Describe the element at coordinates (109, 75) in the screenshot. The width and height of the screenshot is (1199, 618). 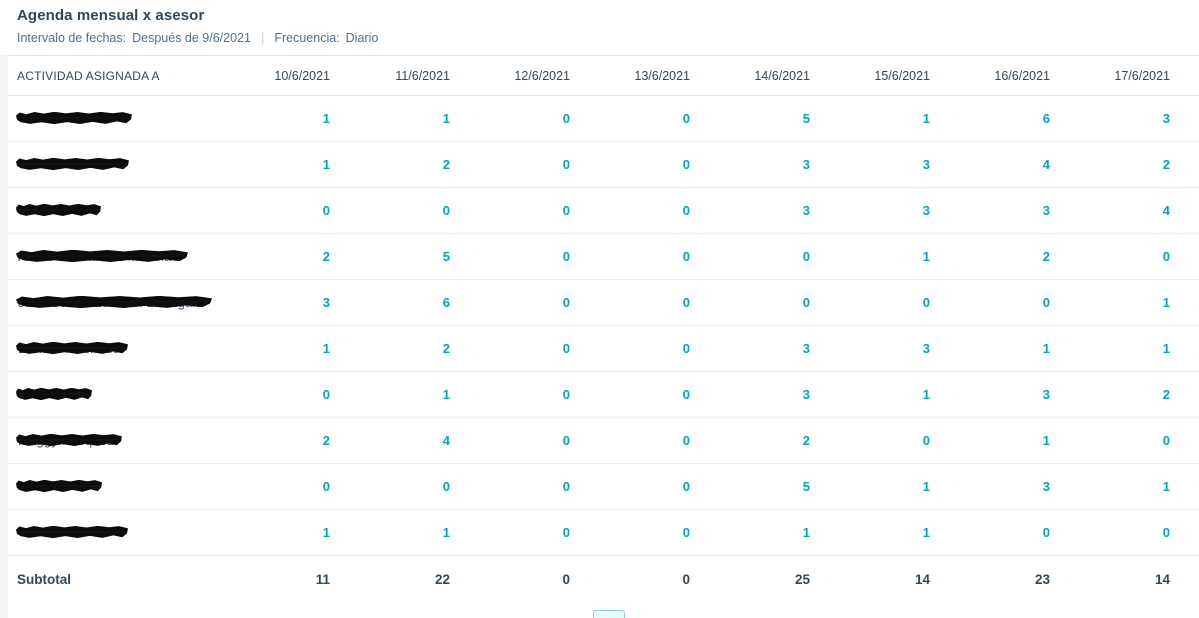
I see `column-header-assignee: ACTIVIDAD ASIGNADA A` at that location.